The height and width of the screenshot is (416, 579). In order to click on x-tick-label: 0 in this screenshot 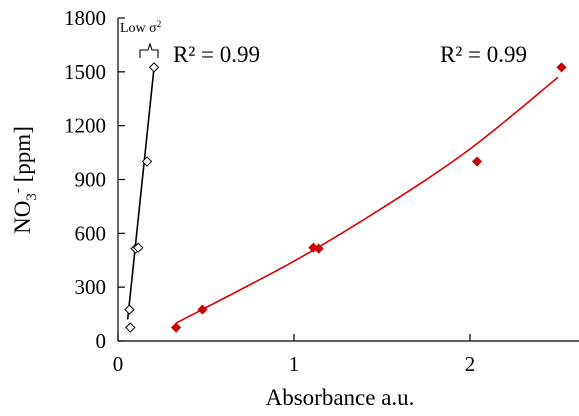, I will do `click(118, 364)`.